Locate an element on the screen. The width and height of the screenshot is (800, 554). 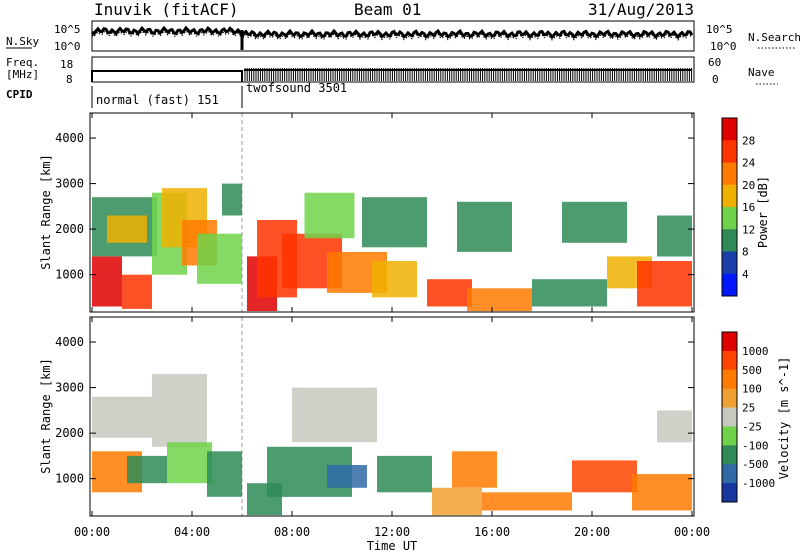
freq-panel: Freq. [MHz] 18 8 60 0 Nave is located at coordinates (392, 71).